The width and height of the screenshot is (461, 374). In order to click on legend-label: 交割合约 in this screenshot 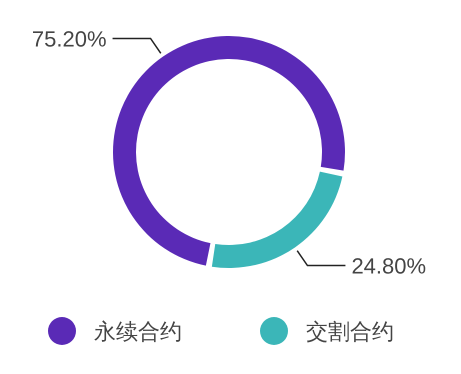, I will do `click(350, 332)`.